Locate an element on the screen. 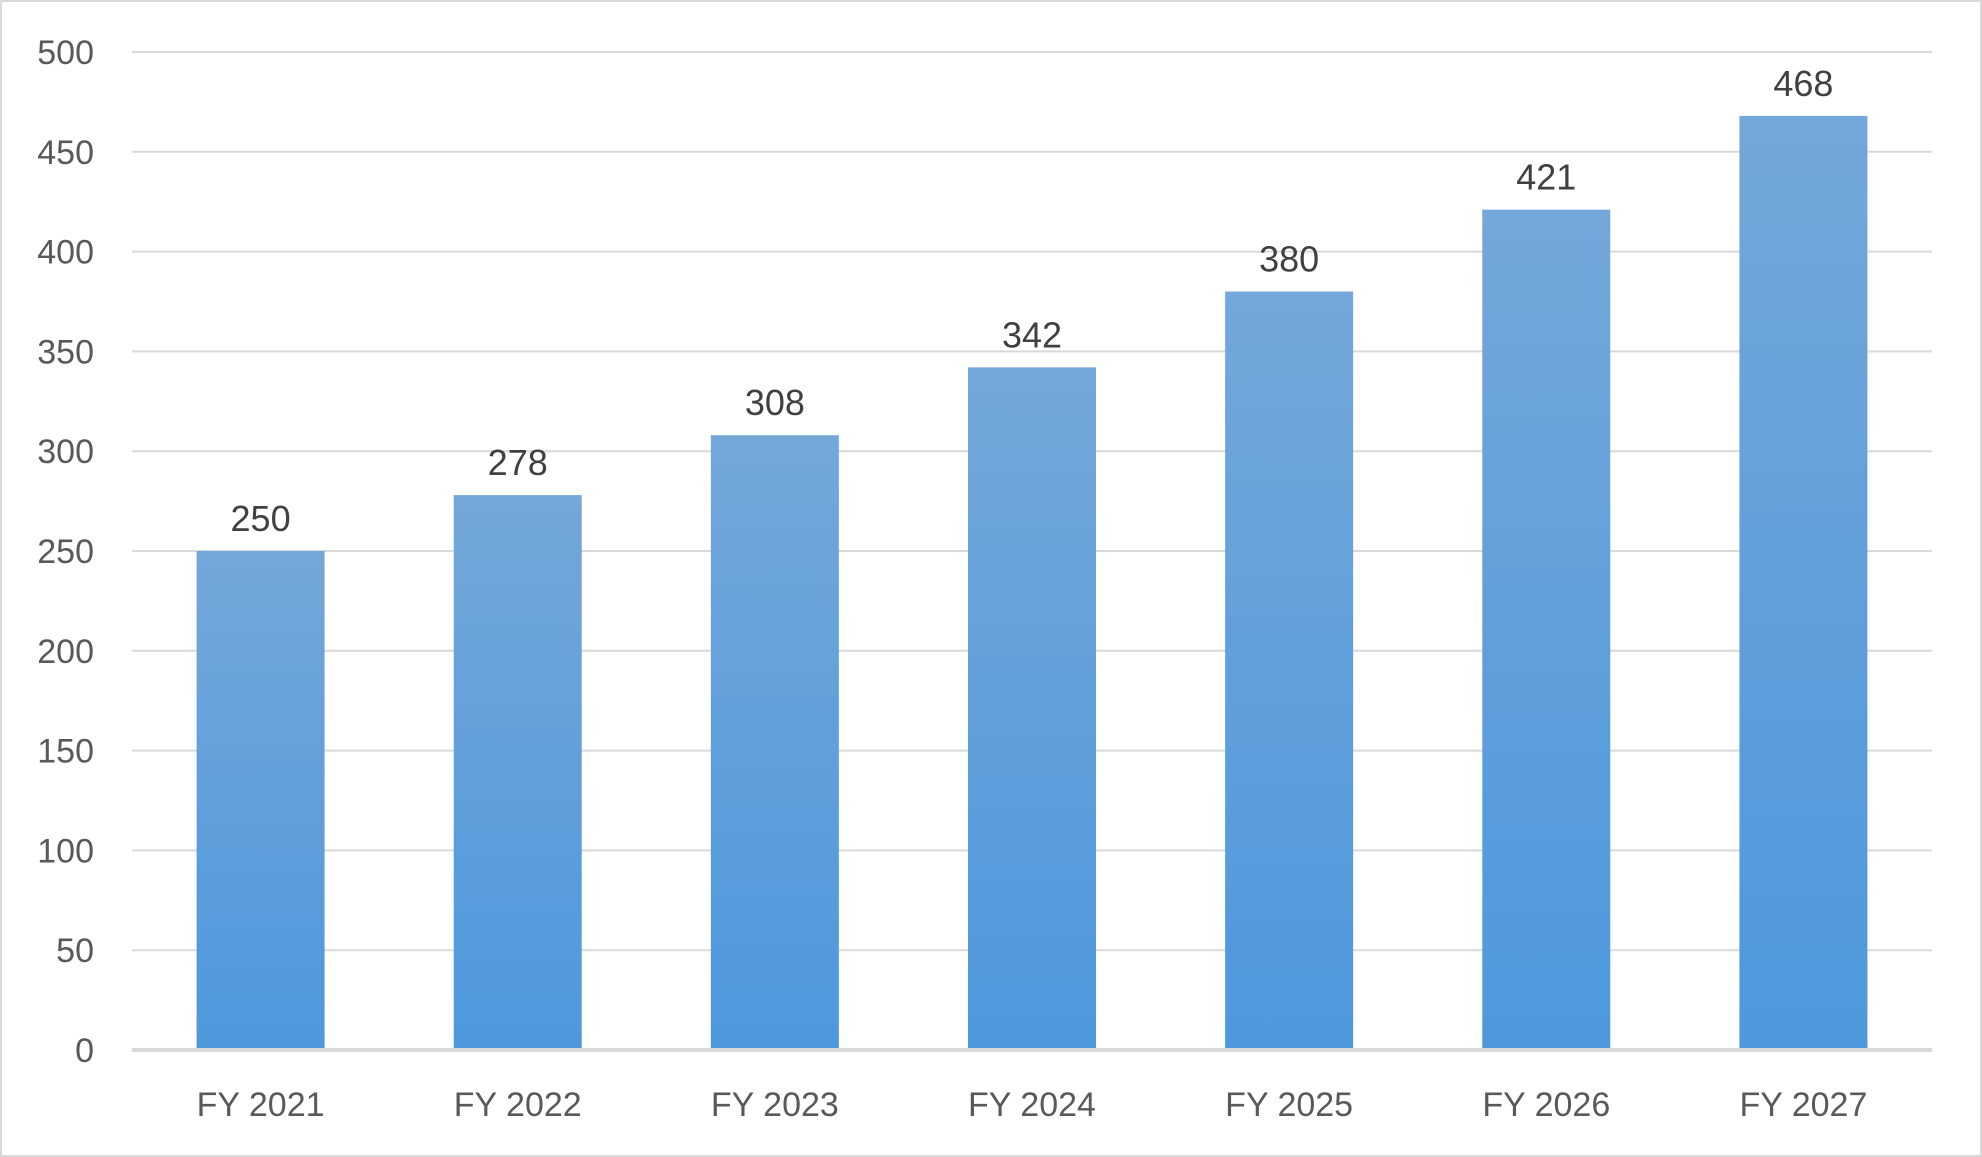  bar-fy-2024 is located at coordinates (1032, 708).